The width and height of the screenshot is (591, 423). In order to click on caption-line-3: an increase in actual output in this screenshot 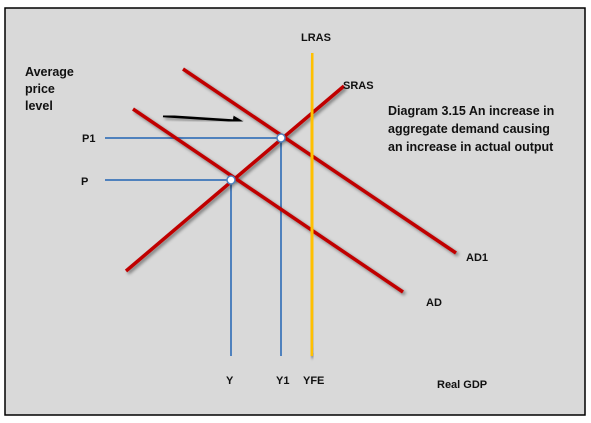, I will do `click(471, 147)`.